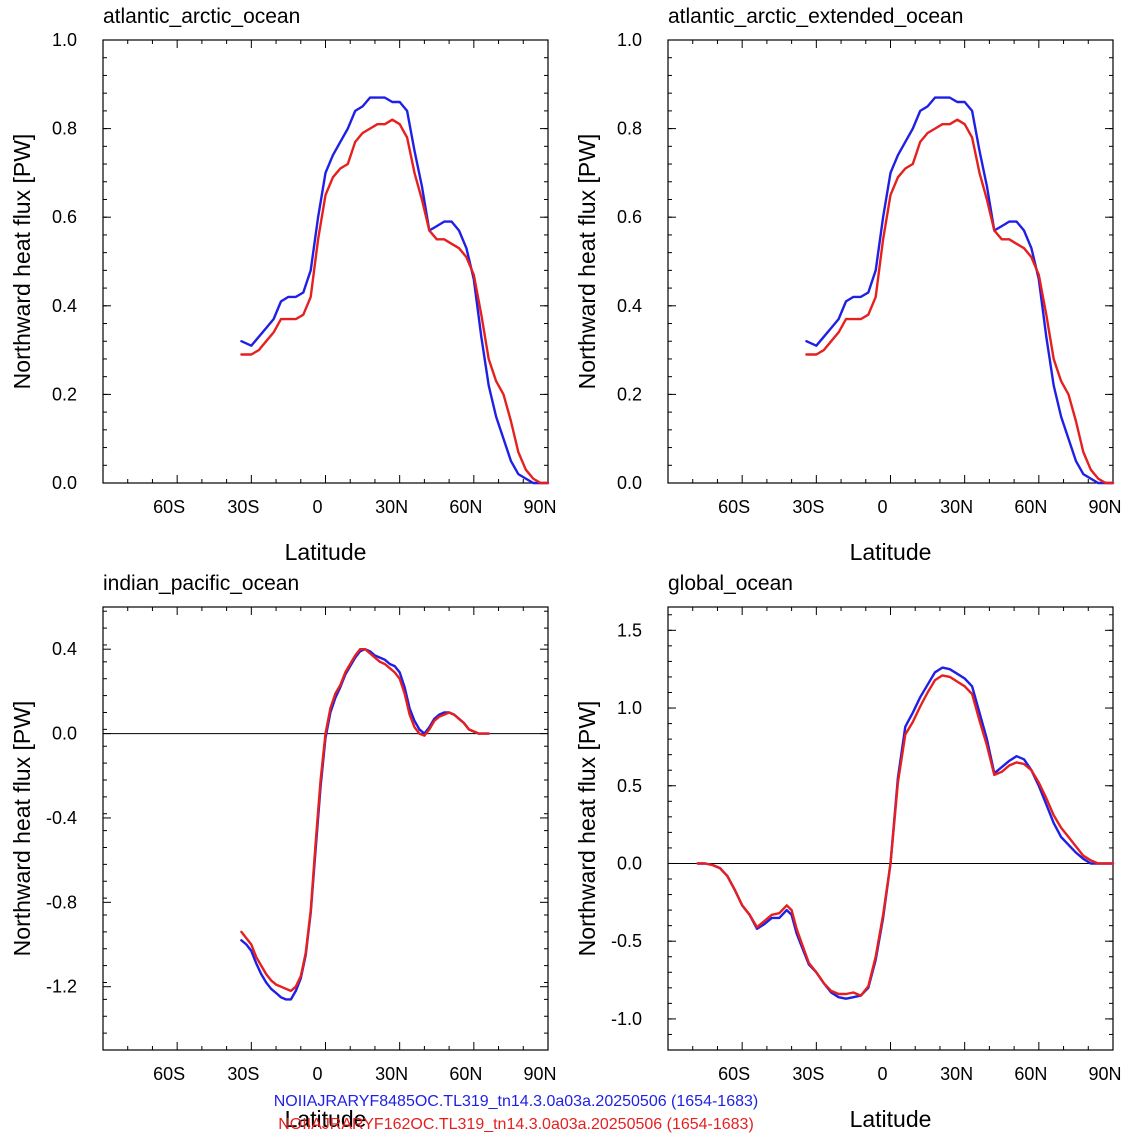 The height and width of the screenshot is (1138, 1137). I want to click on y-tick-label: -0.5, so click(626, 941).